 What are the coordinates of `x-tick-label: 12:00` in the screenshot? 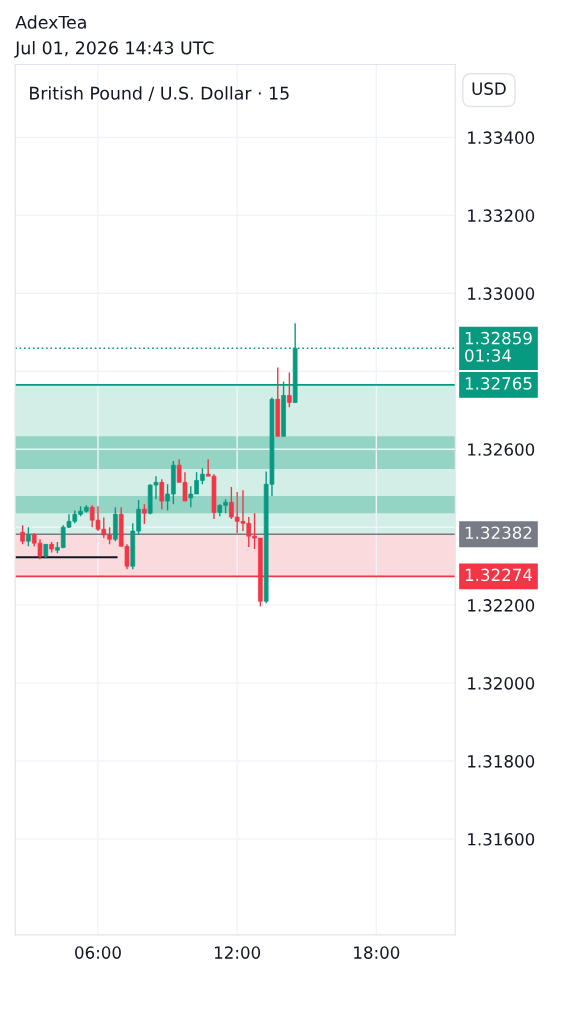 It's located at (237, 952).